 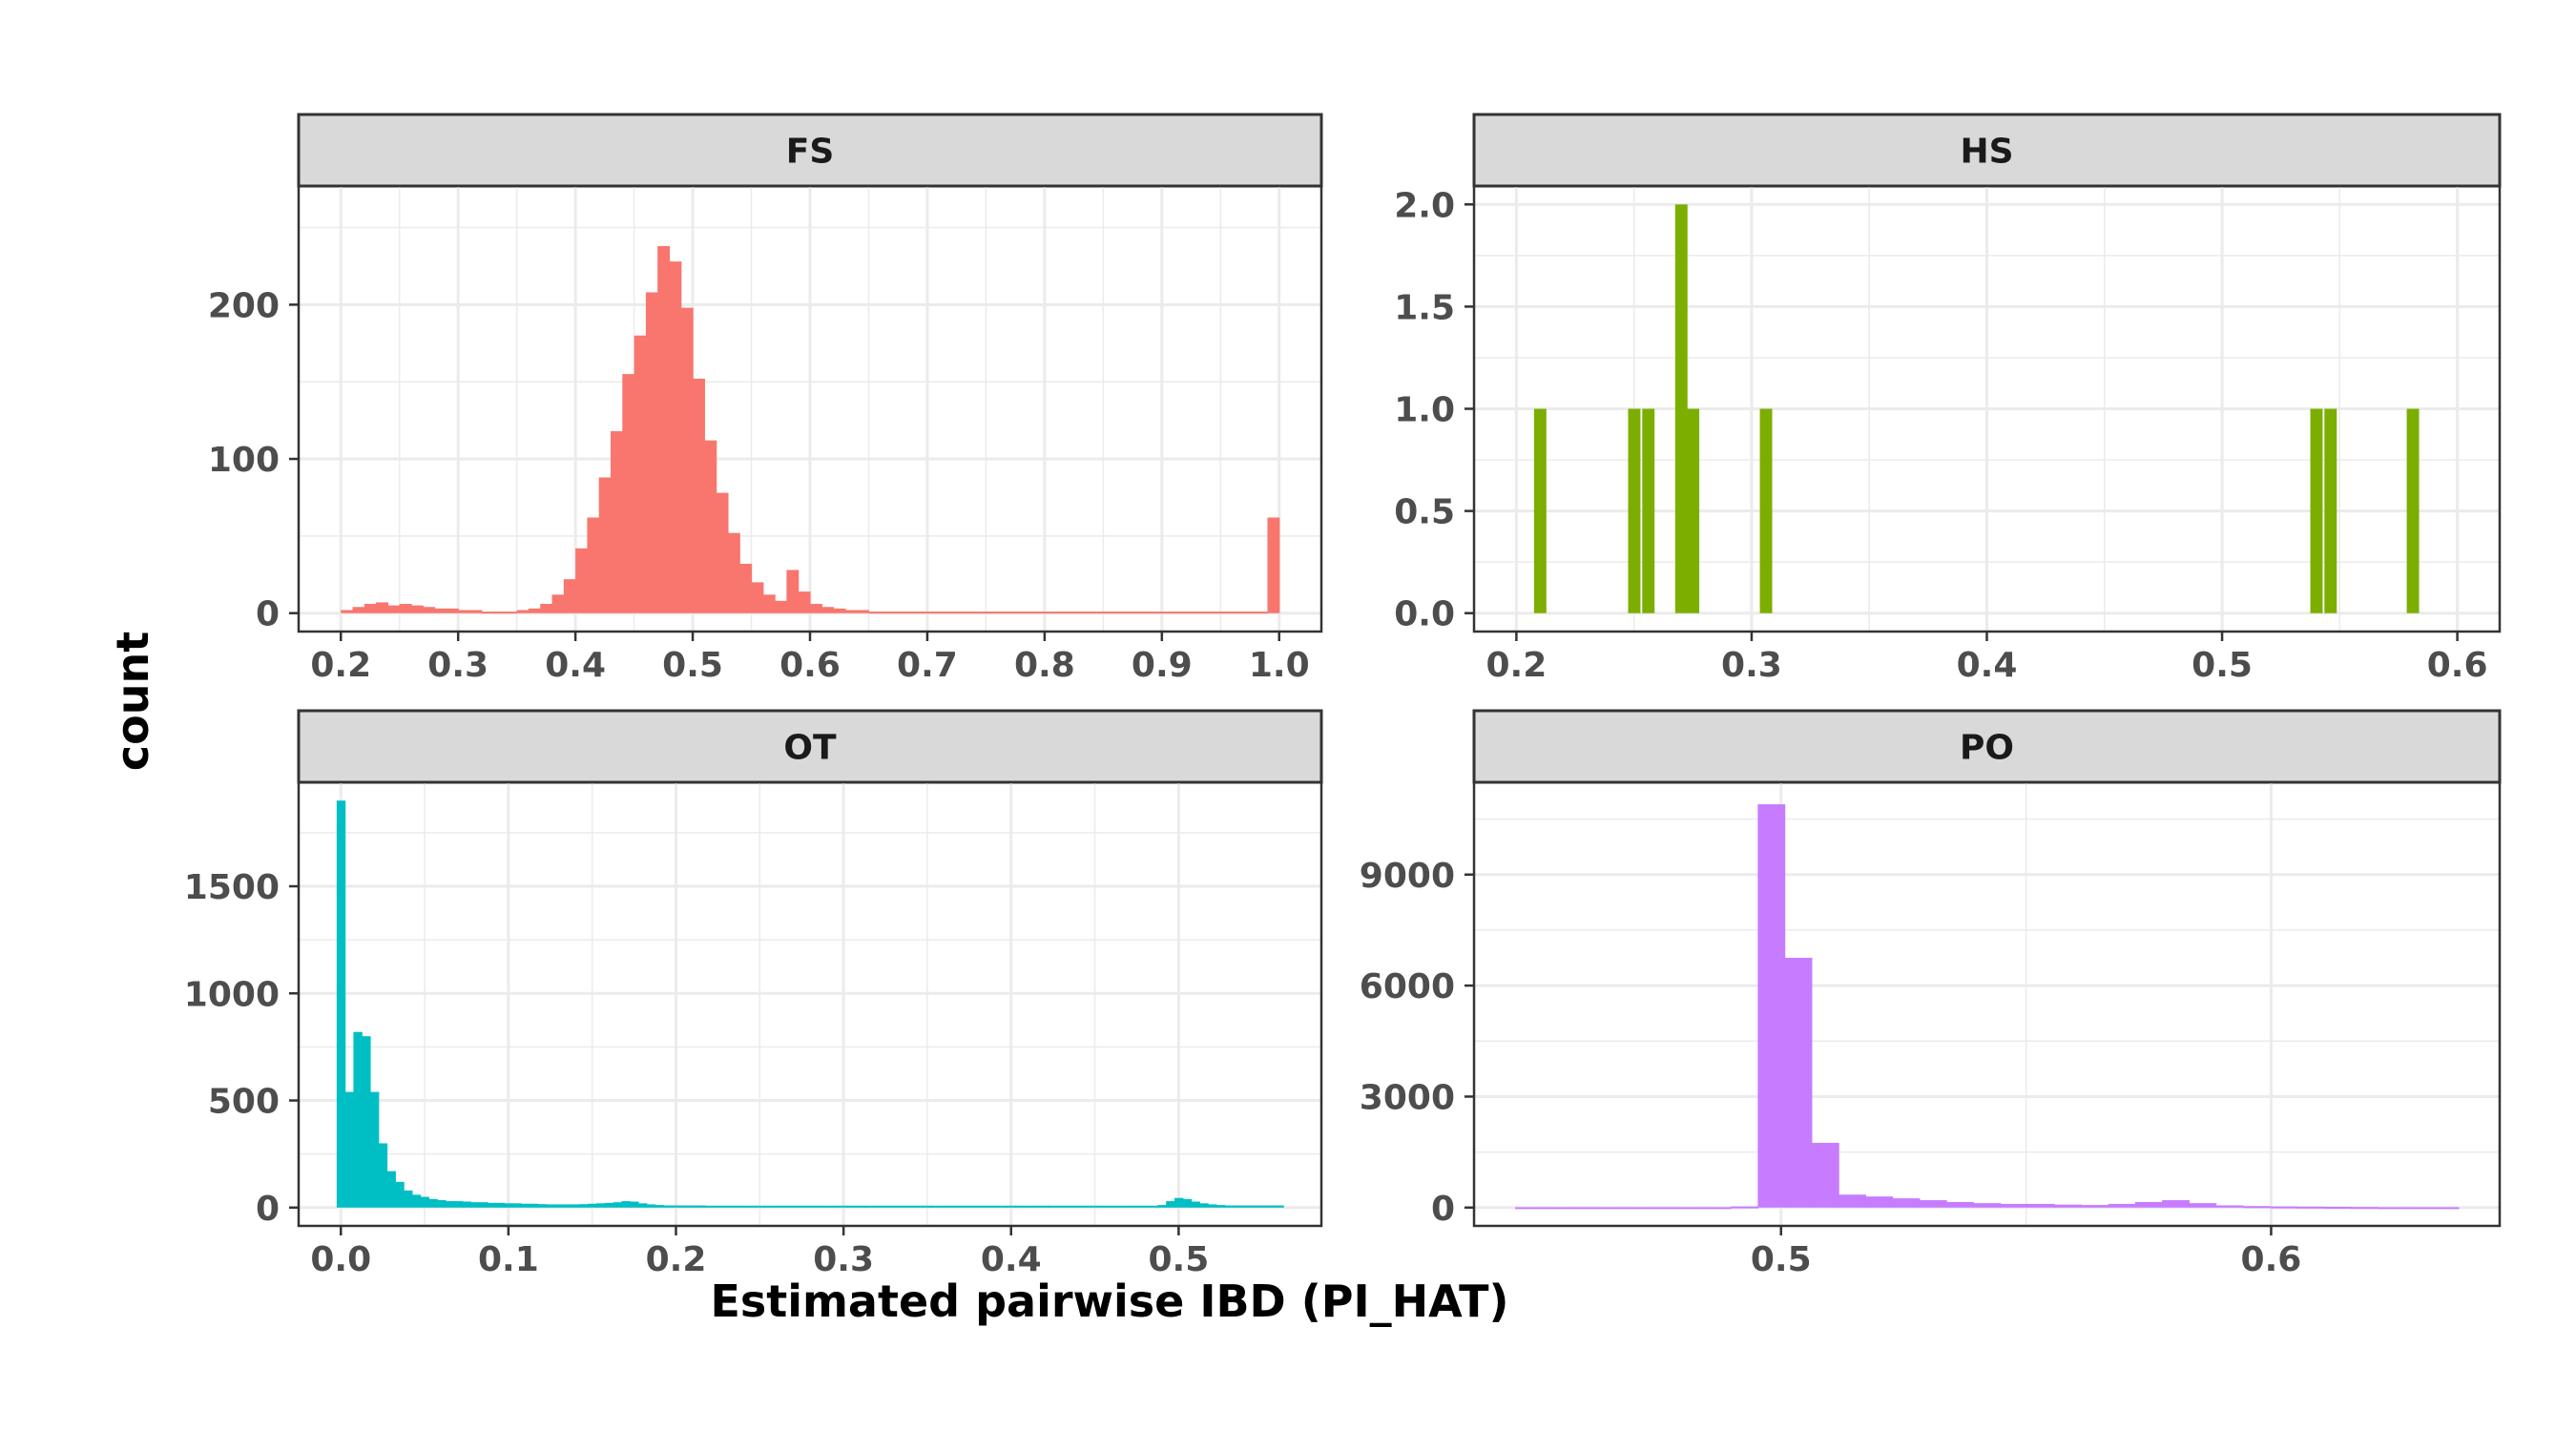 What do you see at coordinates (1976, 408) in the screenshot?
I see `bars-hs` at bounding box center [1976, 408].